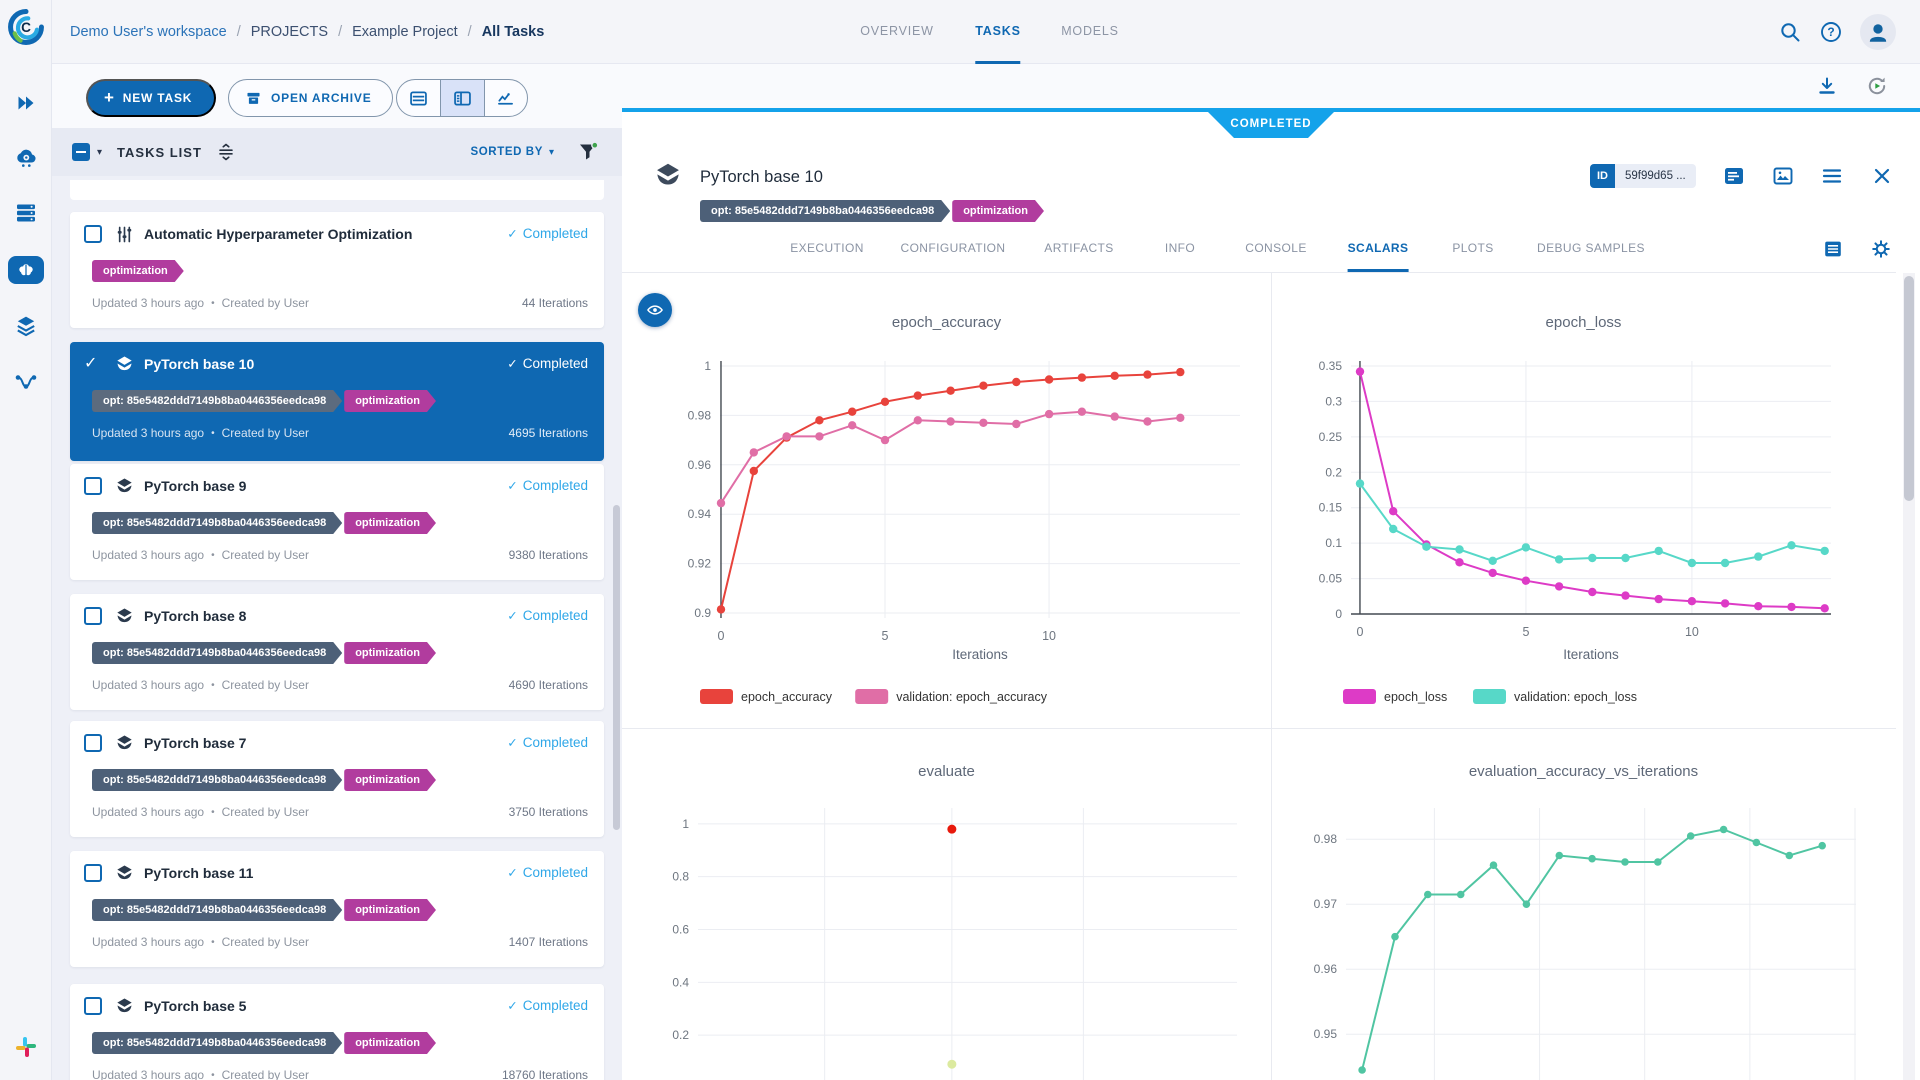 This screenshot has height=1080, width=1920. Describe the element at coordinates (512, 234) in the screenshot. I see `check-icon: ✓` at that location.